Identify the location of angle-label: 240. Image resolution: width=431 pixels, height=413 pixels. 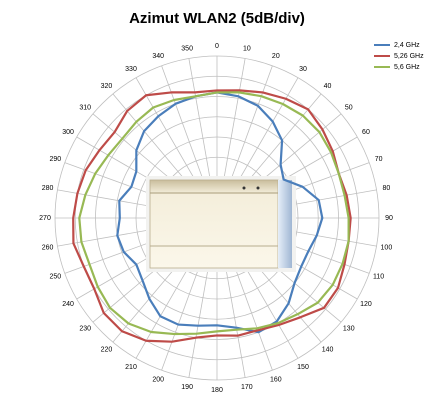
(68, 304).